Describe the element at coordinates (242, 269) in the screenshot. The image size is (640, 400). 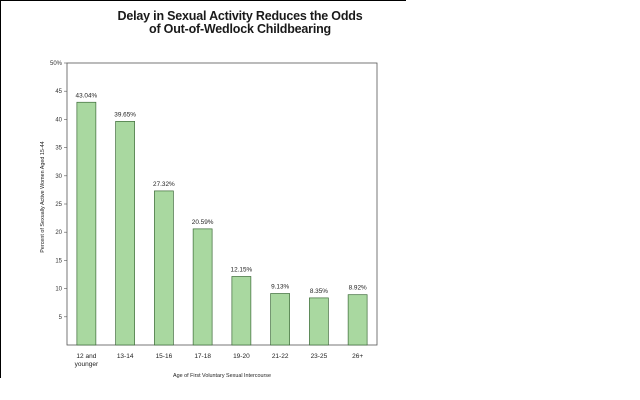
I see `data-label: 12.15%` at that location.